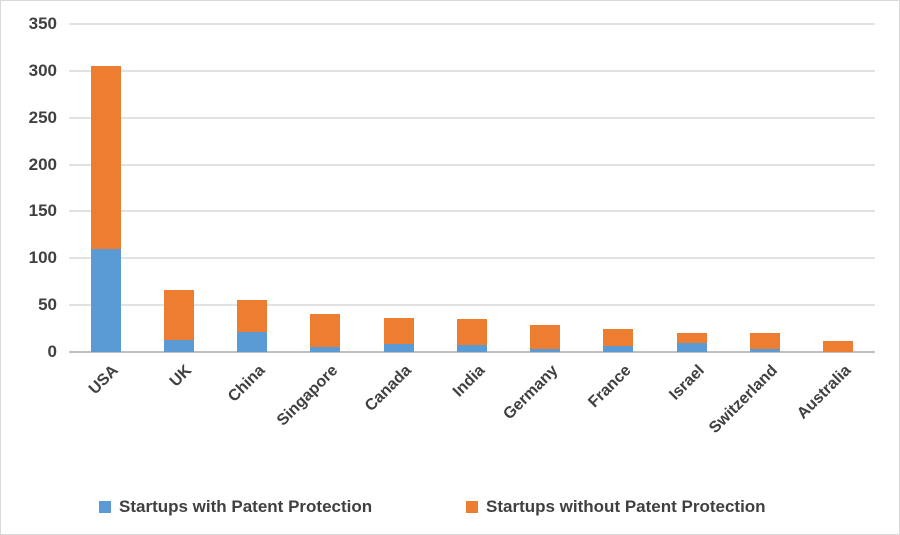 This screenshot has height=535, width=900. Describe the element at coordinates (42, 23) in the screenshot. I see `y-tick-label: 350` at that location.